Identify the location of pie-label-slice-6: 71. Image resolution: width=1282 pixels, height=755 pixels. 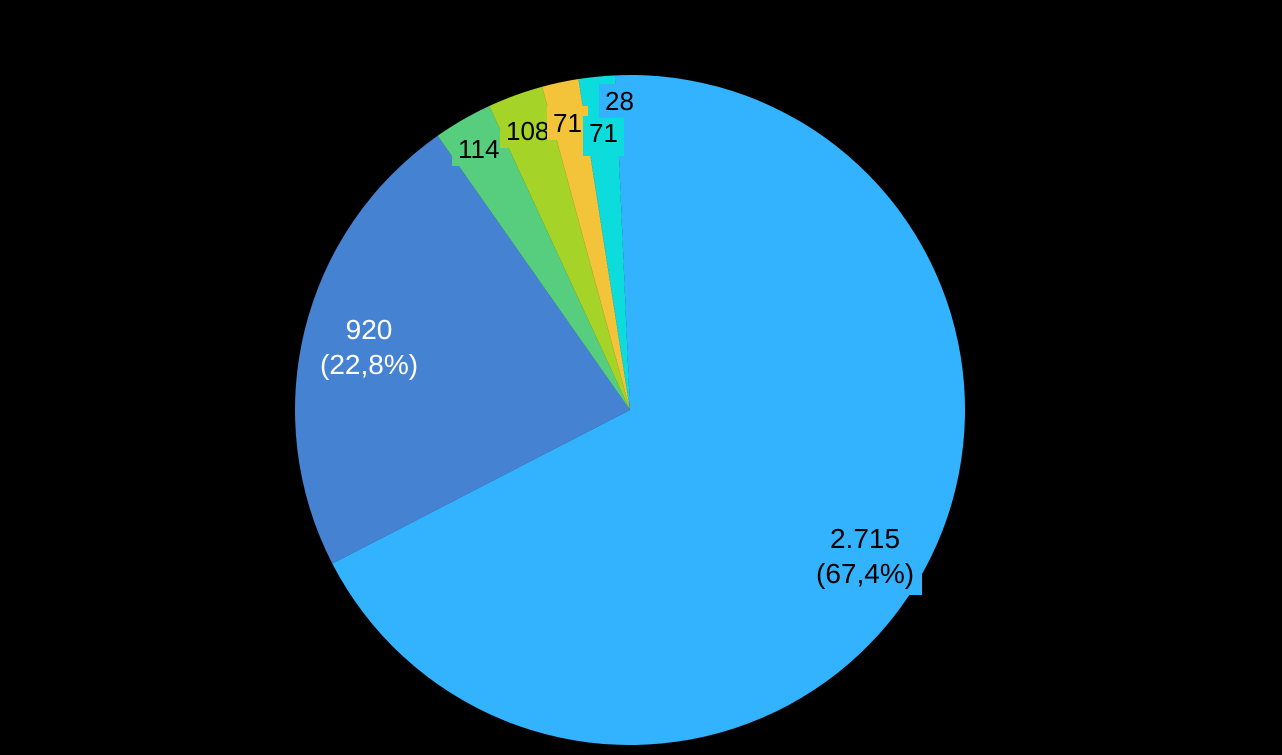
(603, 136).